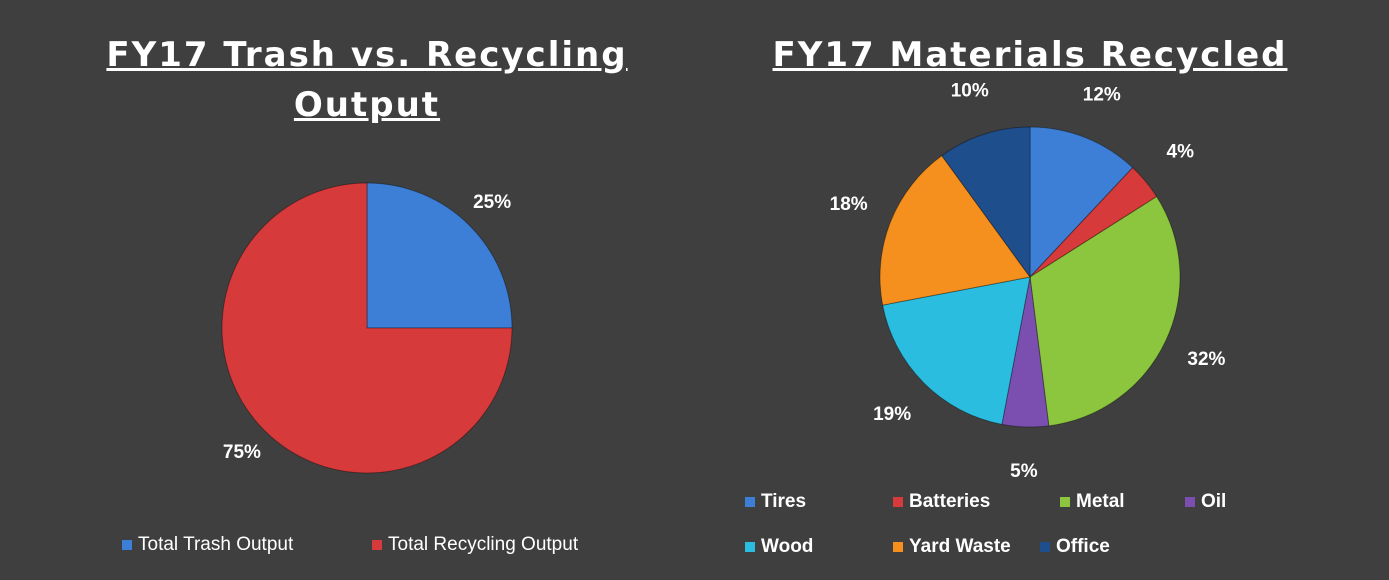 The width and height of the screenshot is (1389, 580). Describe the element at coordinates (787, 546) in the screenshot. I see `legend-label: Wood` at that location.